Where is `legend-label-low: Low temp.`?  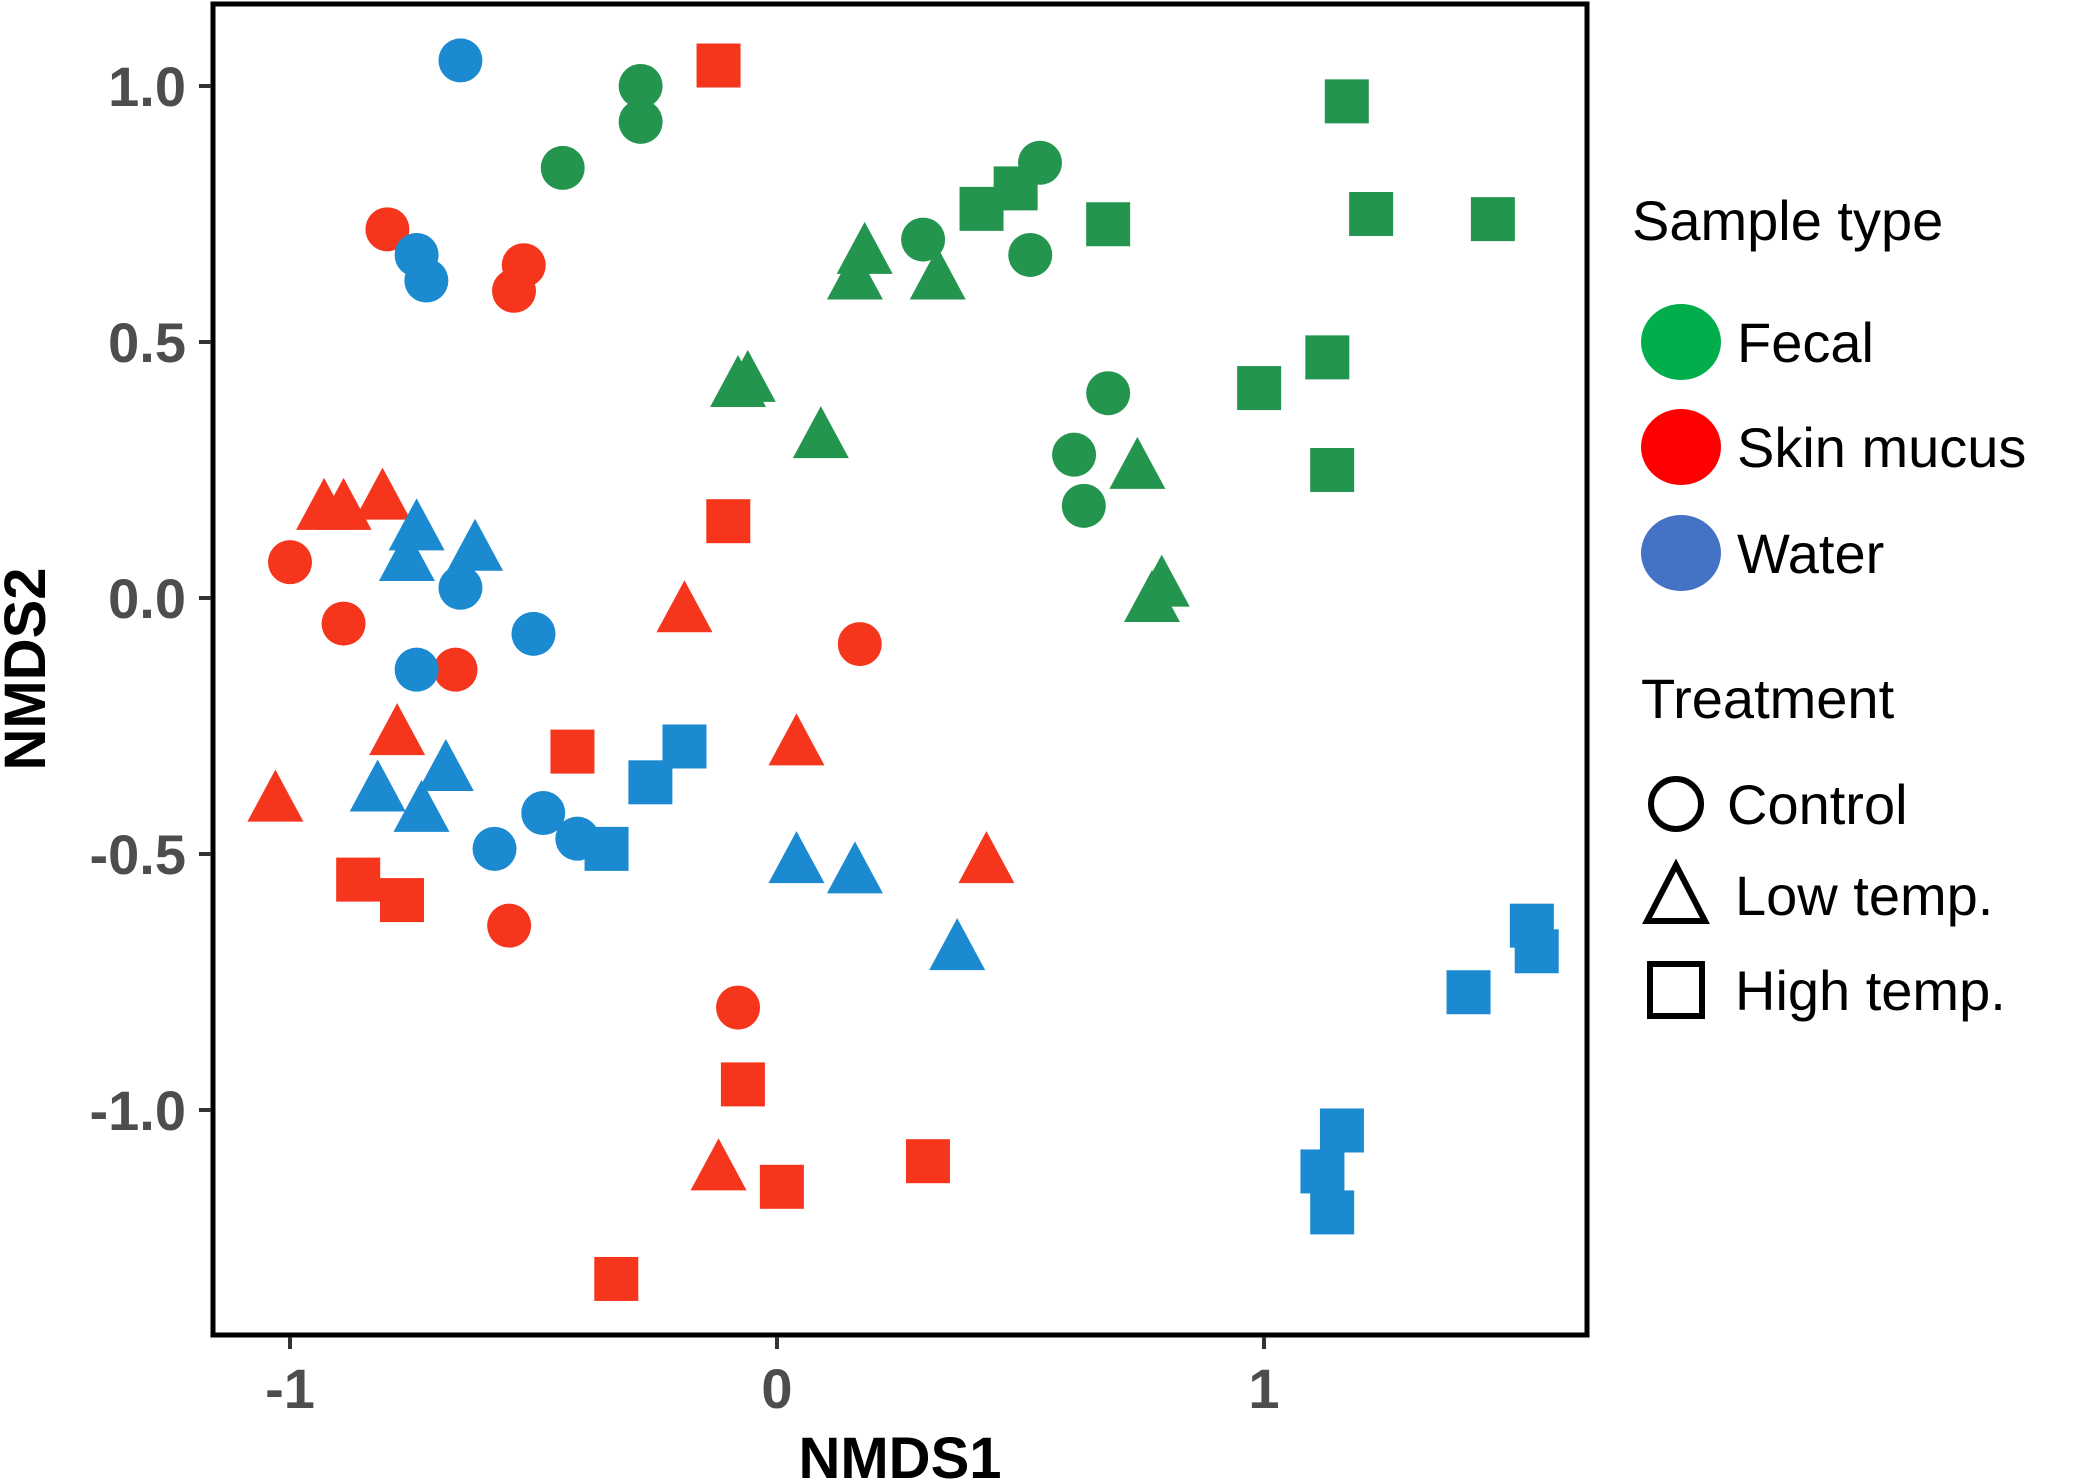 legend-label-low: Low temp. is located at coordinates (1864, 895).